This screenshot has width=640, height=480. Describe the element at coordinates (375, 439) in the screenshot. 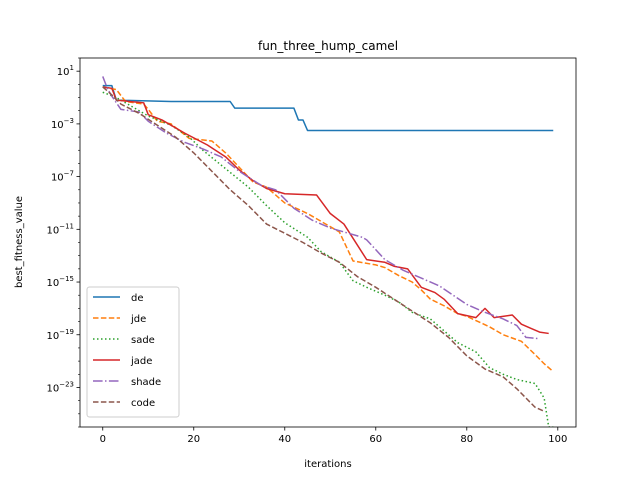

I see `x-tick-label: 60` at that location.